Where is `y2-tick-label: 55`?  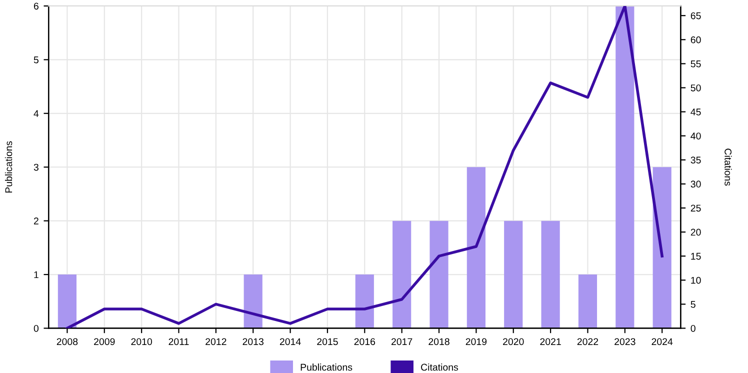 y2-tick-label: 55 is located at coordinates (695, 64).